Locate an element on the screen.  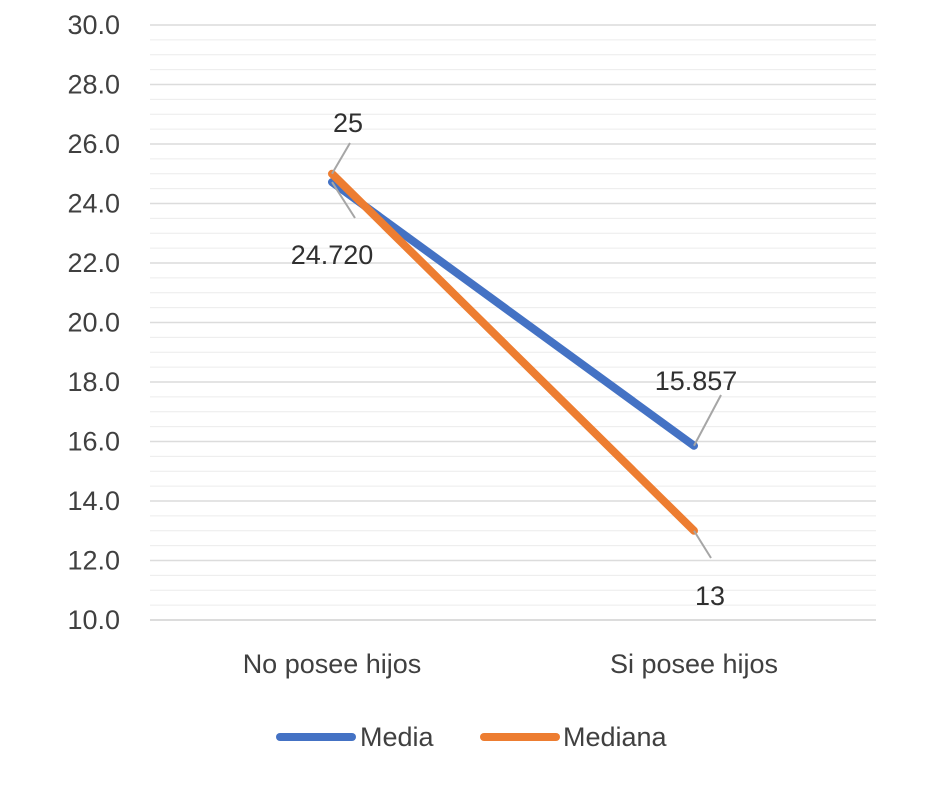
y-tick-label: 18.0 is located at coordinates (93, 382).